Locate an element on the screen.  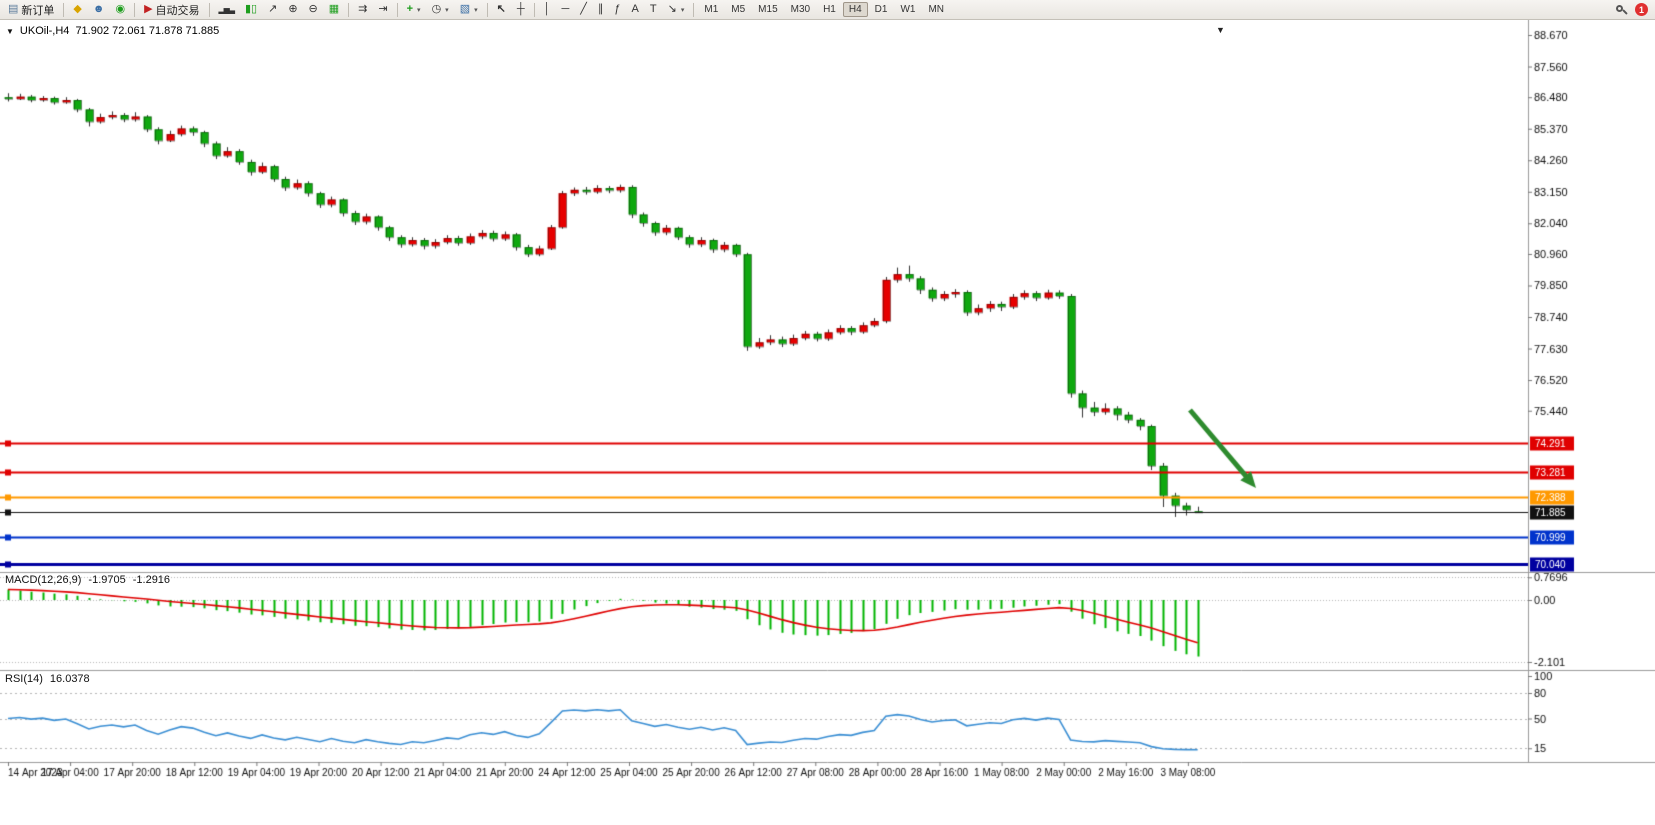
label-tool-icon: T is located at coordinates (653, 9).